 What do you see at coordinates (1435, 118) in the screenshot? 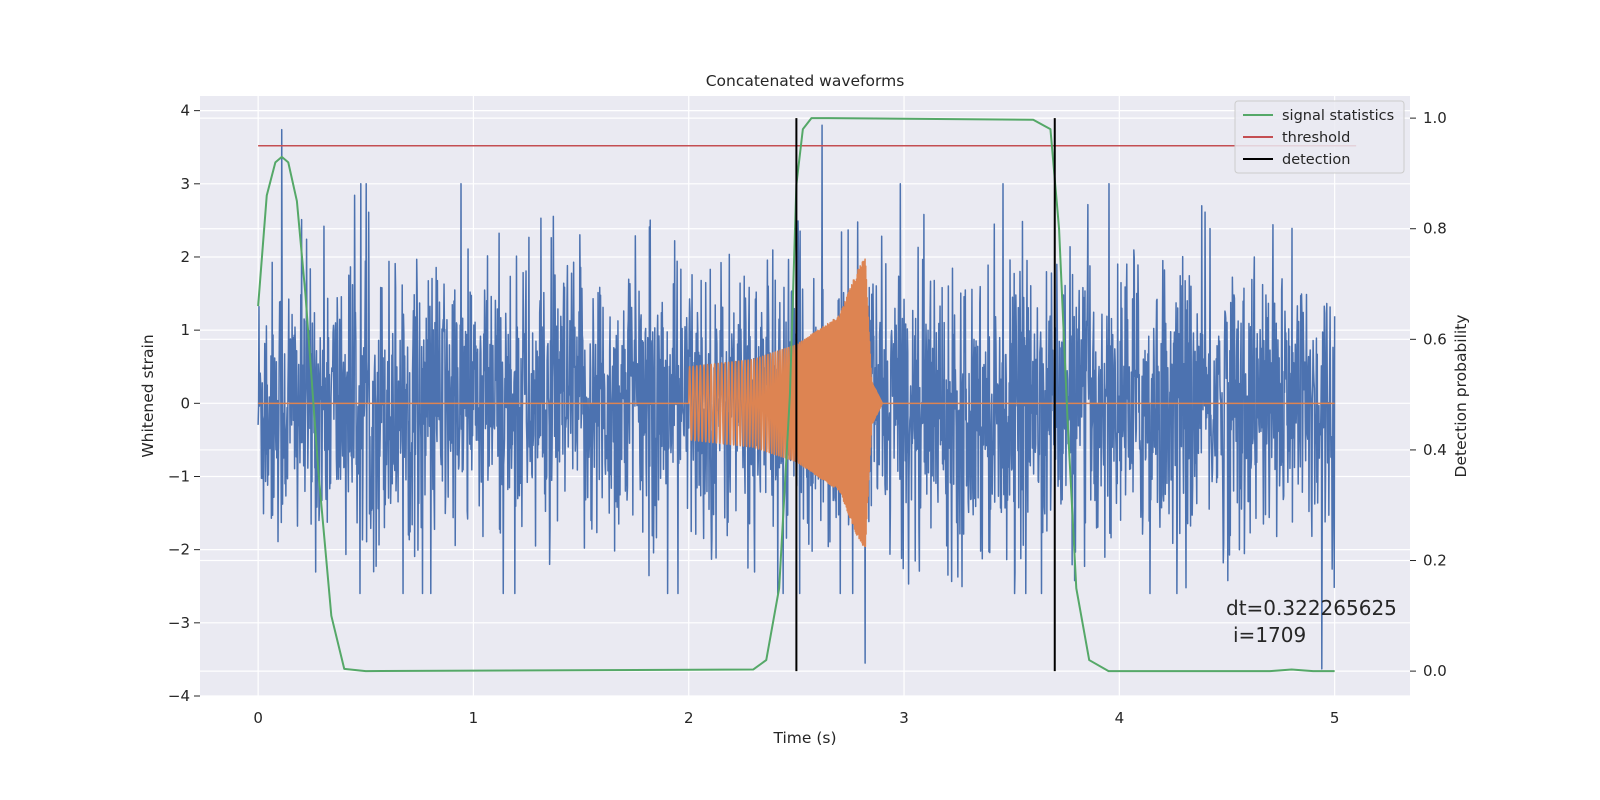
I see `y-right-tick-label: 1.0` at bounding box center [1435, 118].